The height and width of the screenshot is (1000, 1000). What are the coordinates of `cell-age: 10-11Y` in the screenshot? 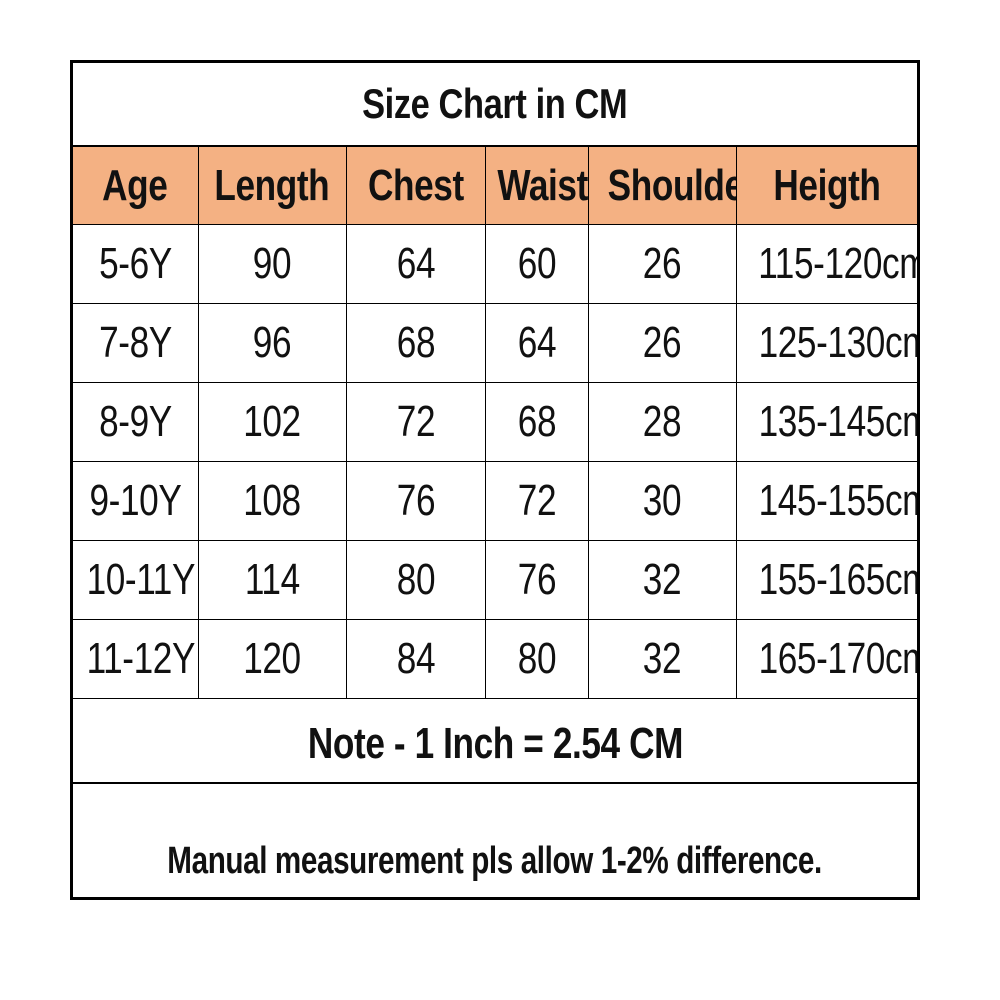 It's located at (136, 580).